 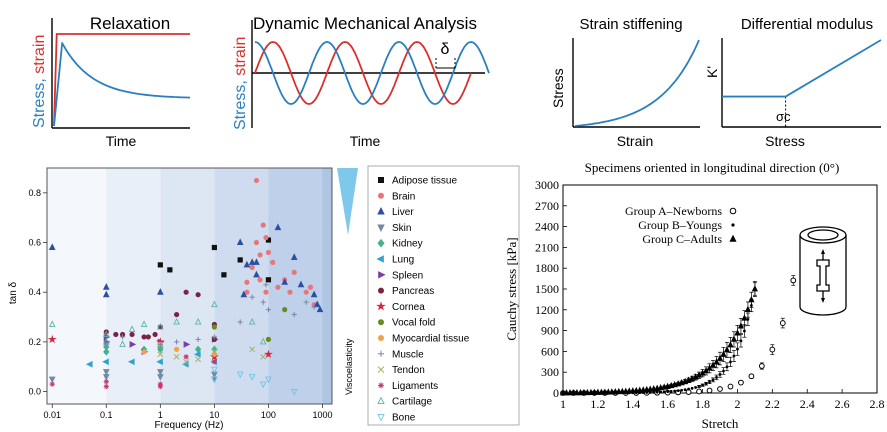 I want to click on x-tick-label: 1, so click(x=160, y=415).